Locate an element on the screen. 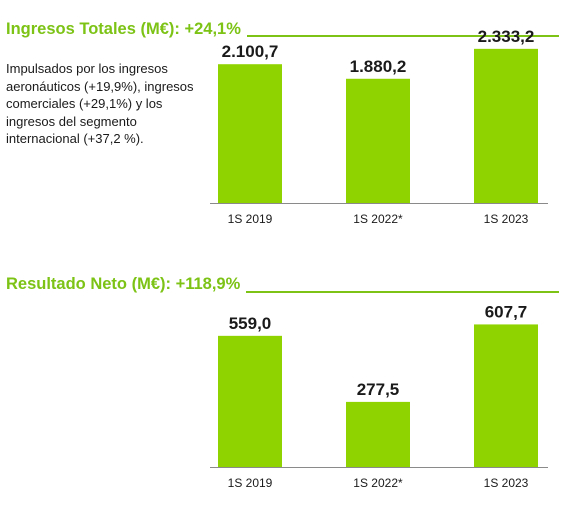 This screenshot has height=508, width=567. neto-category-label: 1S 2023 is located at coordinates (506, 483).